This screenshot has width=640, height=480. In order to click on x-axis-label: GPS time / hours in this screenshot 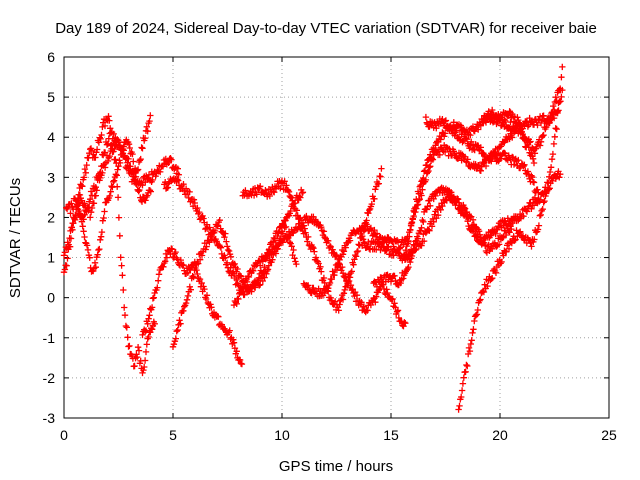, I will do `click(336, 466)`.